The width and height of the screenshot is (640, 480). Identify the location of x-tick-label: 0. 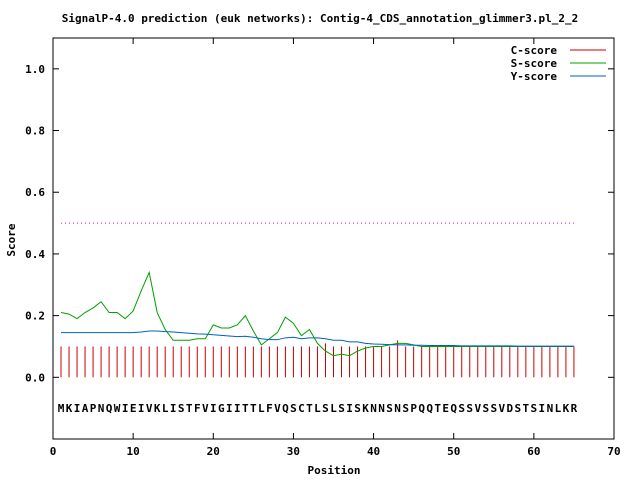
(53, 451).